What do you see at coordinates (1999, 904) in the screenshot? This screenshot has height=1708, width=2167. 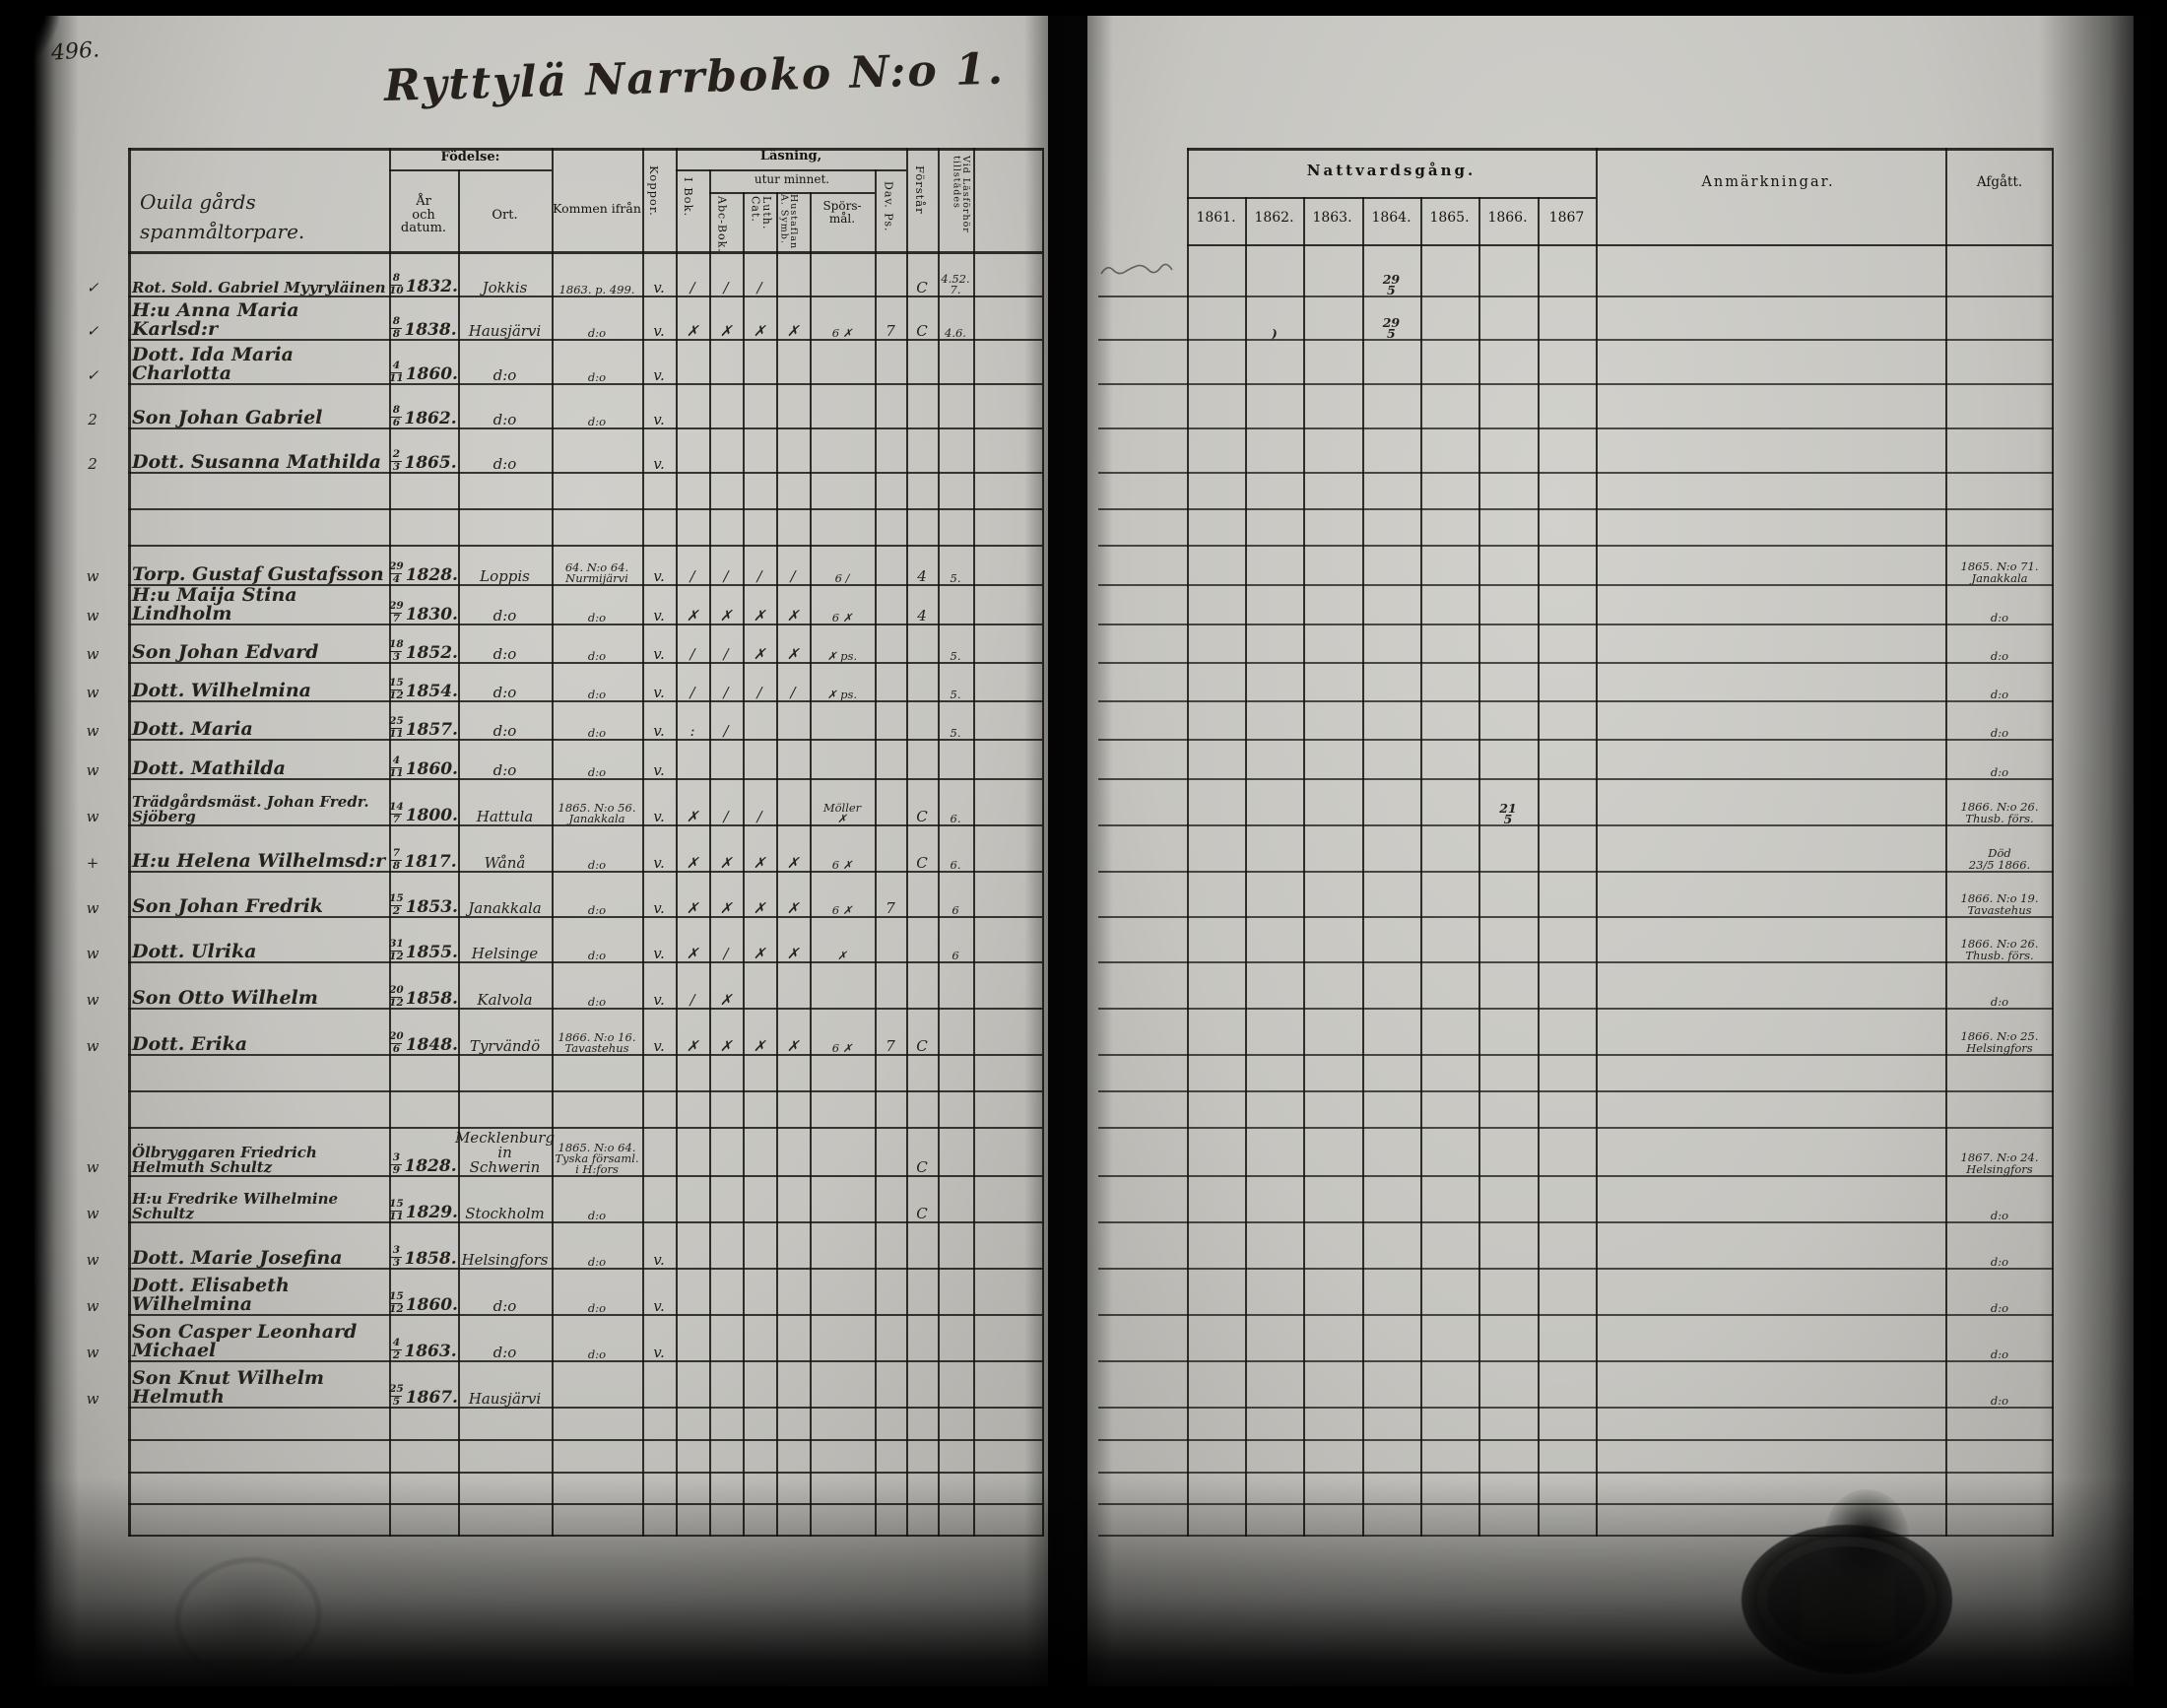 I see `cell-afgatt: 1866. N:o 19. Tavastehus` at bounding box center [1999, 904].